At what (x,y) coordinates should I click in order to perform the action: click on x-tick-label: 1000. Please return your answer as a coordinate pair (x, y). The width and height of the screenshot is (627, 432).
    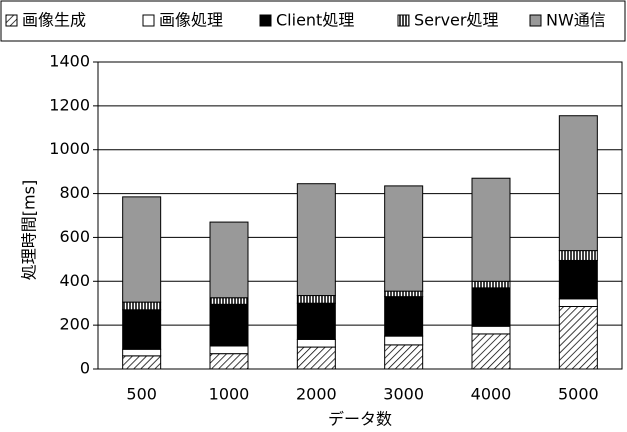
    Looking at the image, I should click on (229, 394).